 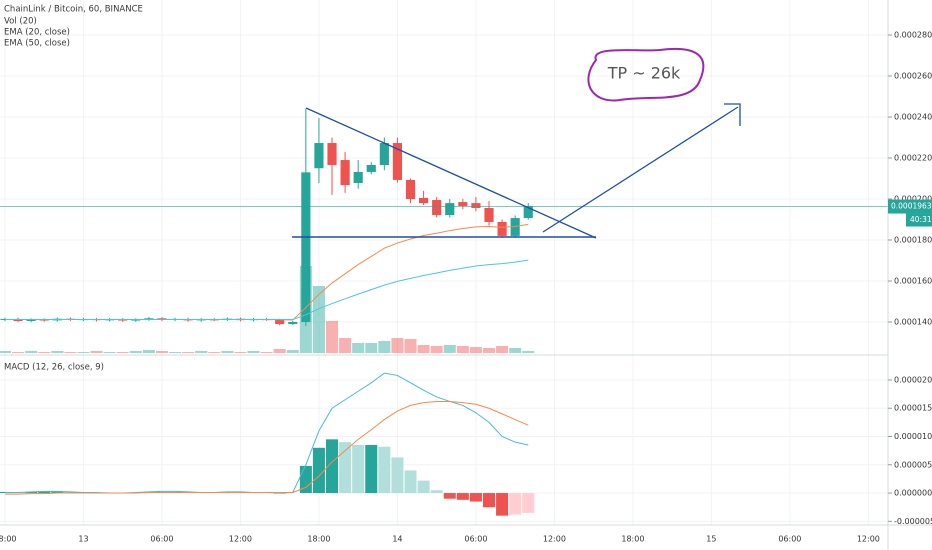 I want to click on y-tick-label: 0.00001500, so click(x=913, y=408).